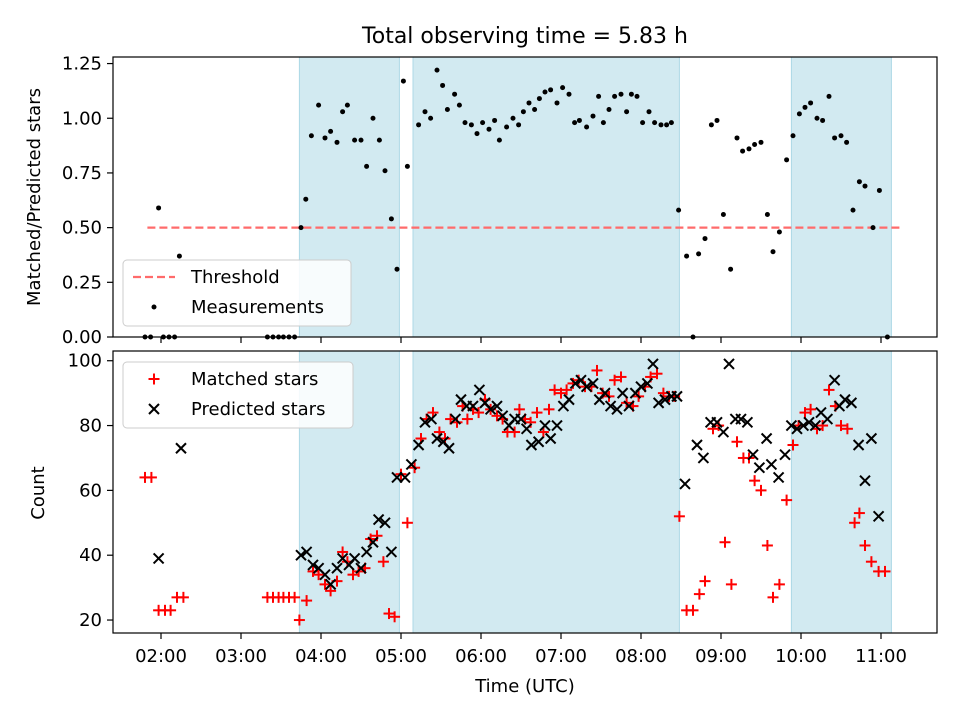 The height and width of the screenshot is (720, 960). Describe the element at coordinates (38, 492) in the screenshot. I see `count-y-axis-label: Count` at that location.